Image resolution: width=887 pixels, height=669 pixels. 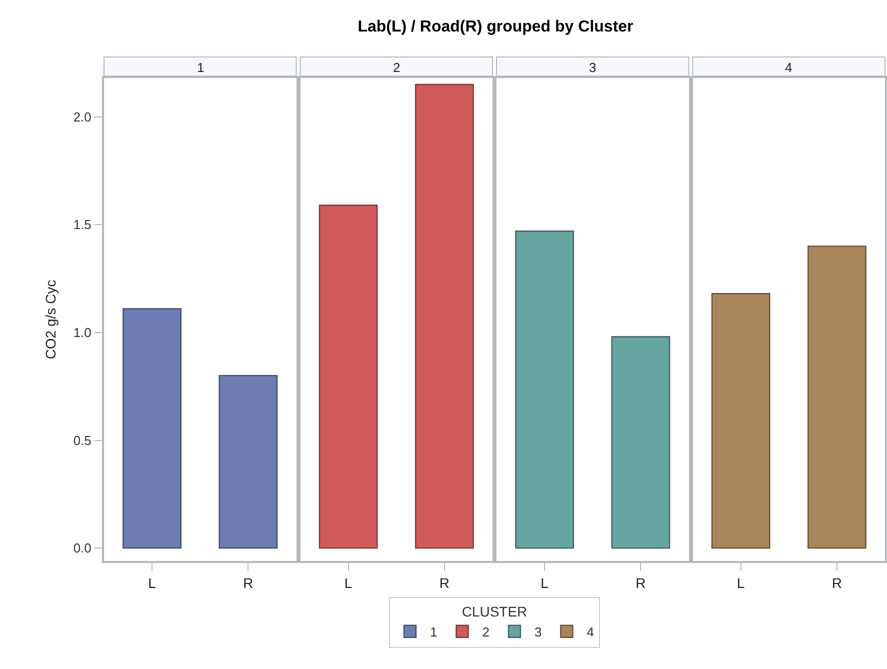 I want to click on legend-label: 1, so click(x=434, y=632).